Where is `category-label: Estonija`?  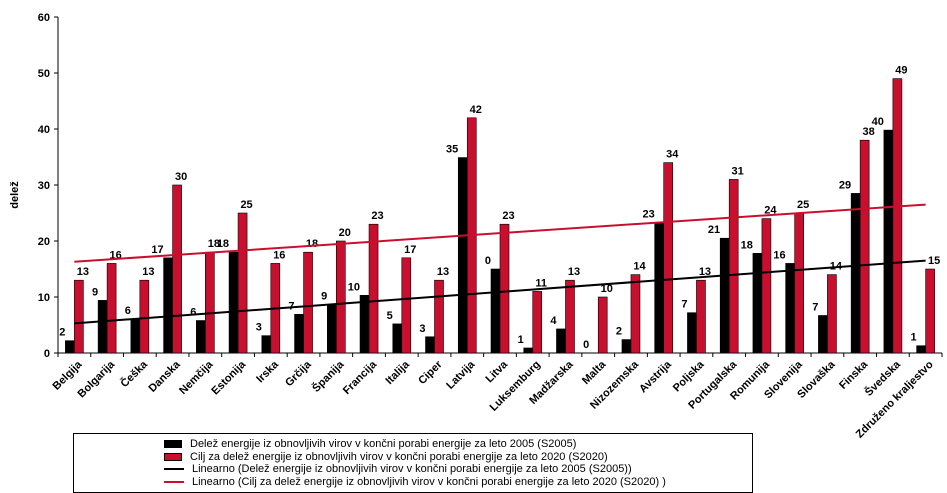 category-label: Estonija is located at coordinates (228, 377).